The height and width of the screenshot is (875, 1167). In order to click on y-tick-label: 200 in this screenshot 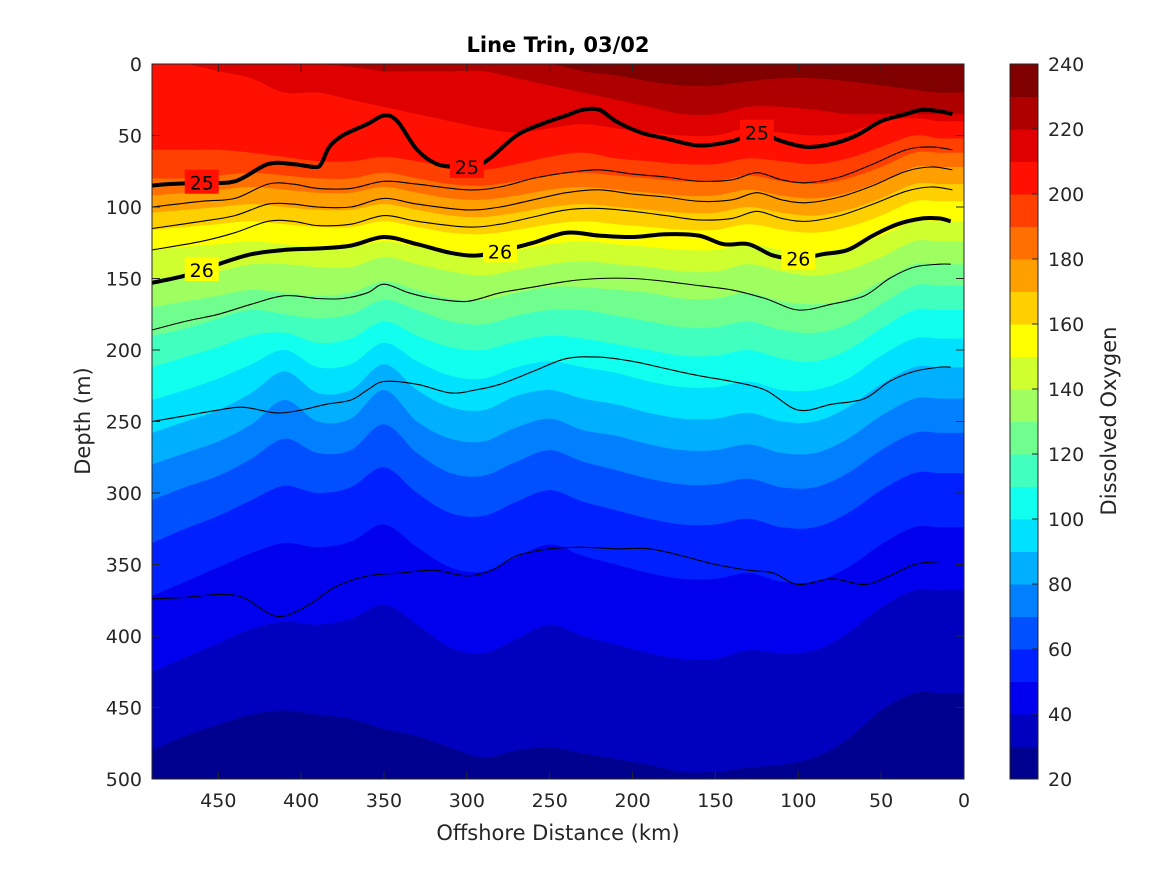, I will do `click(124, 351)`.